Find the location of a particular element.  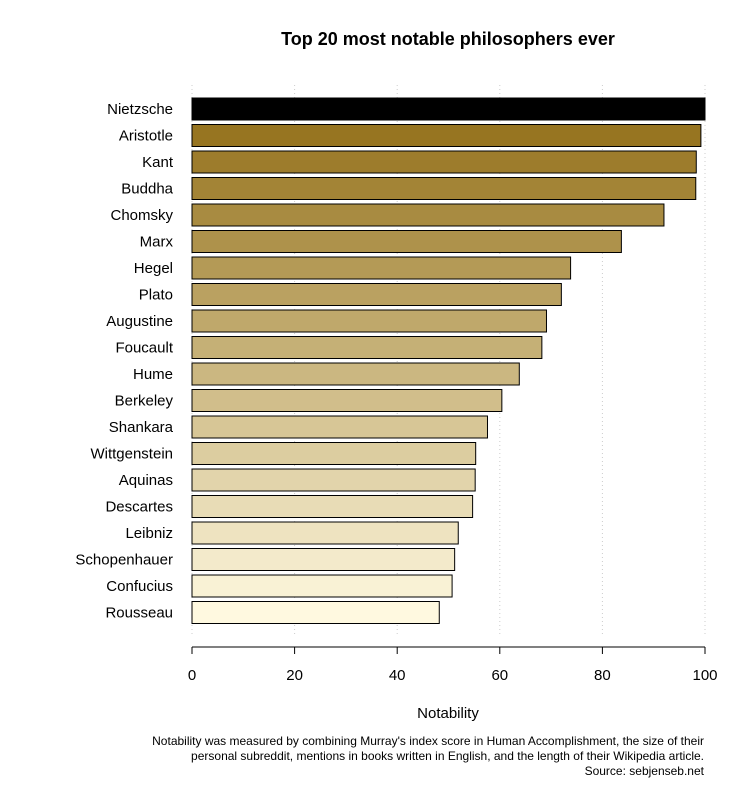

category-label: Berkeley is located at coordinates (144, 401).